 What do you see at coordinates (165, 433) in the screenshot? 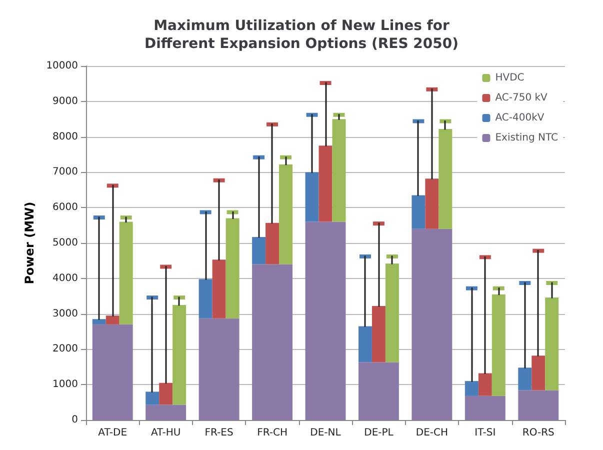
I see `x-tick-label: AT-HU` at bounding box center [165, 433].